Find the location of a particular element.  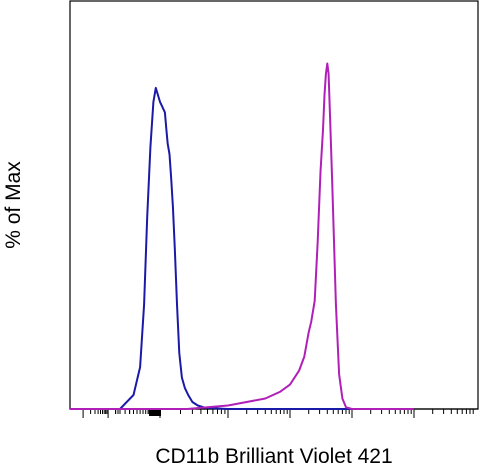

y-axis-label: % of Max is located at coordinates (13, 205).